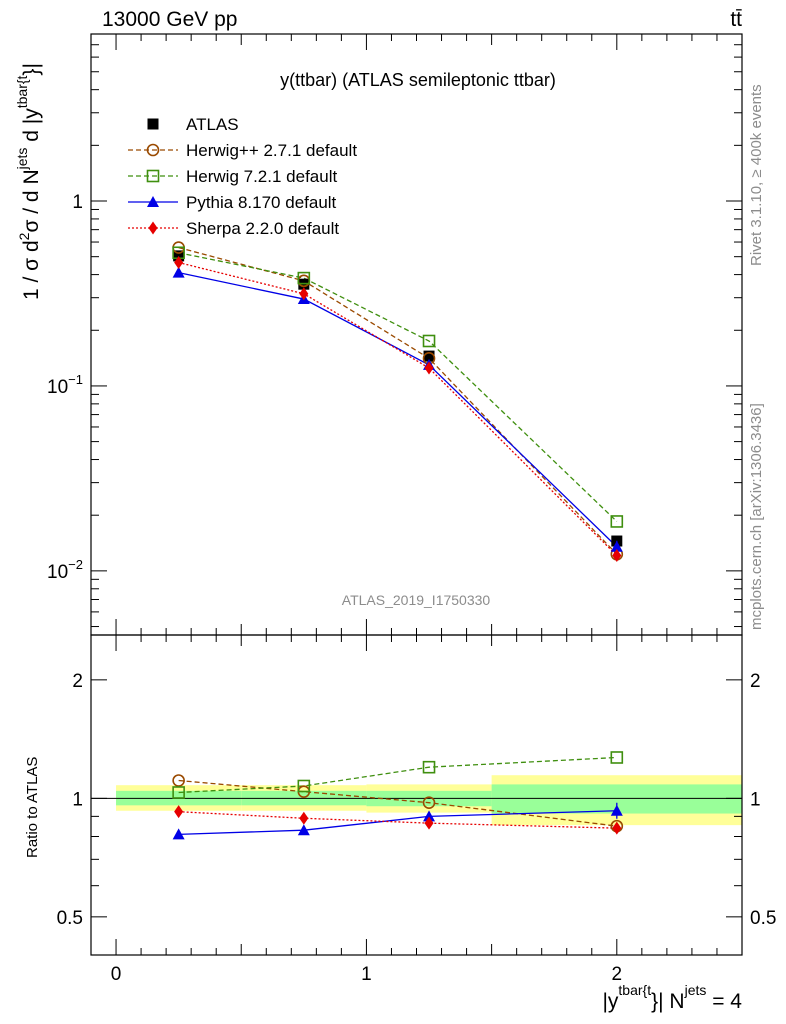 This screenshot has height=1024, width=786. Describe the element at coordinates (169, 19) in the screenshot. I see `header-left: 13000 GeV pp` at that location.